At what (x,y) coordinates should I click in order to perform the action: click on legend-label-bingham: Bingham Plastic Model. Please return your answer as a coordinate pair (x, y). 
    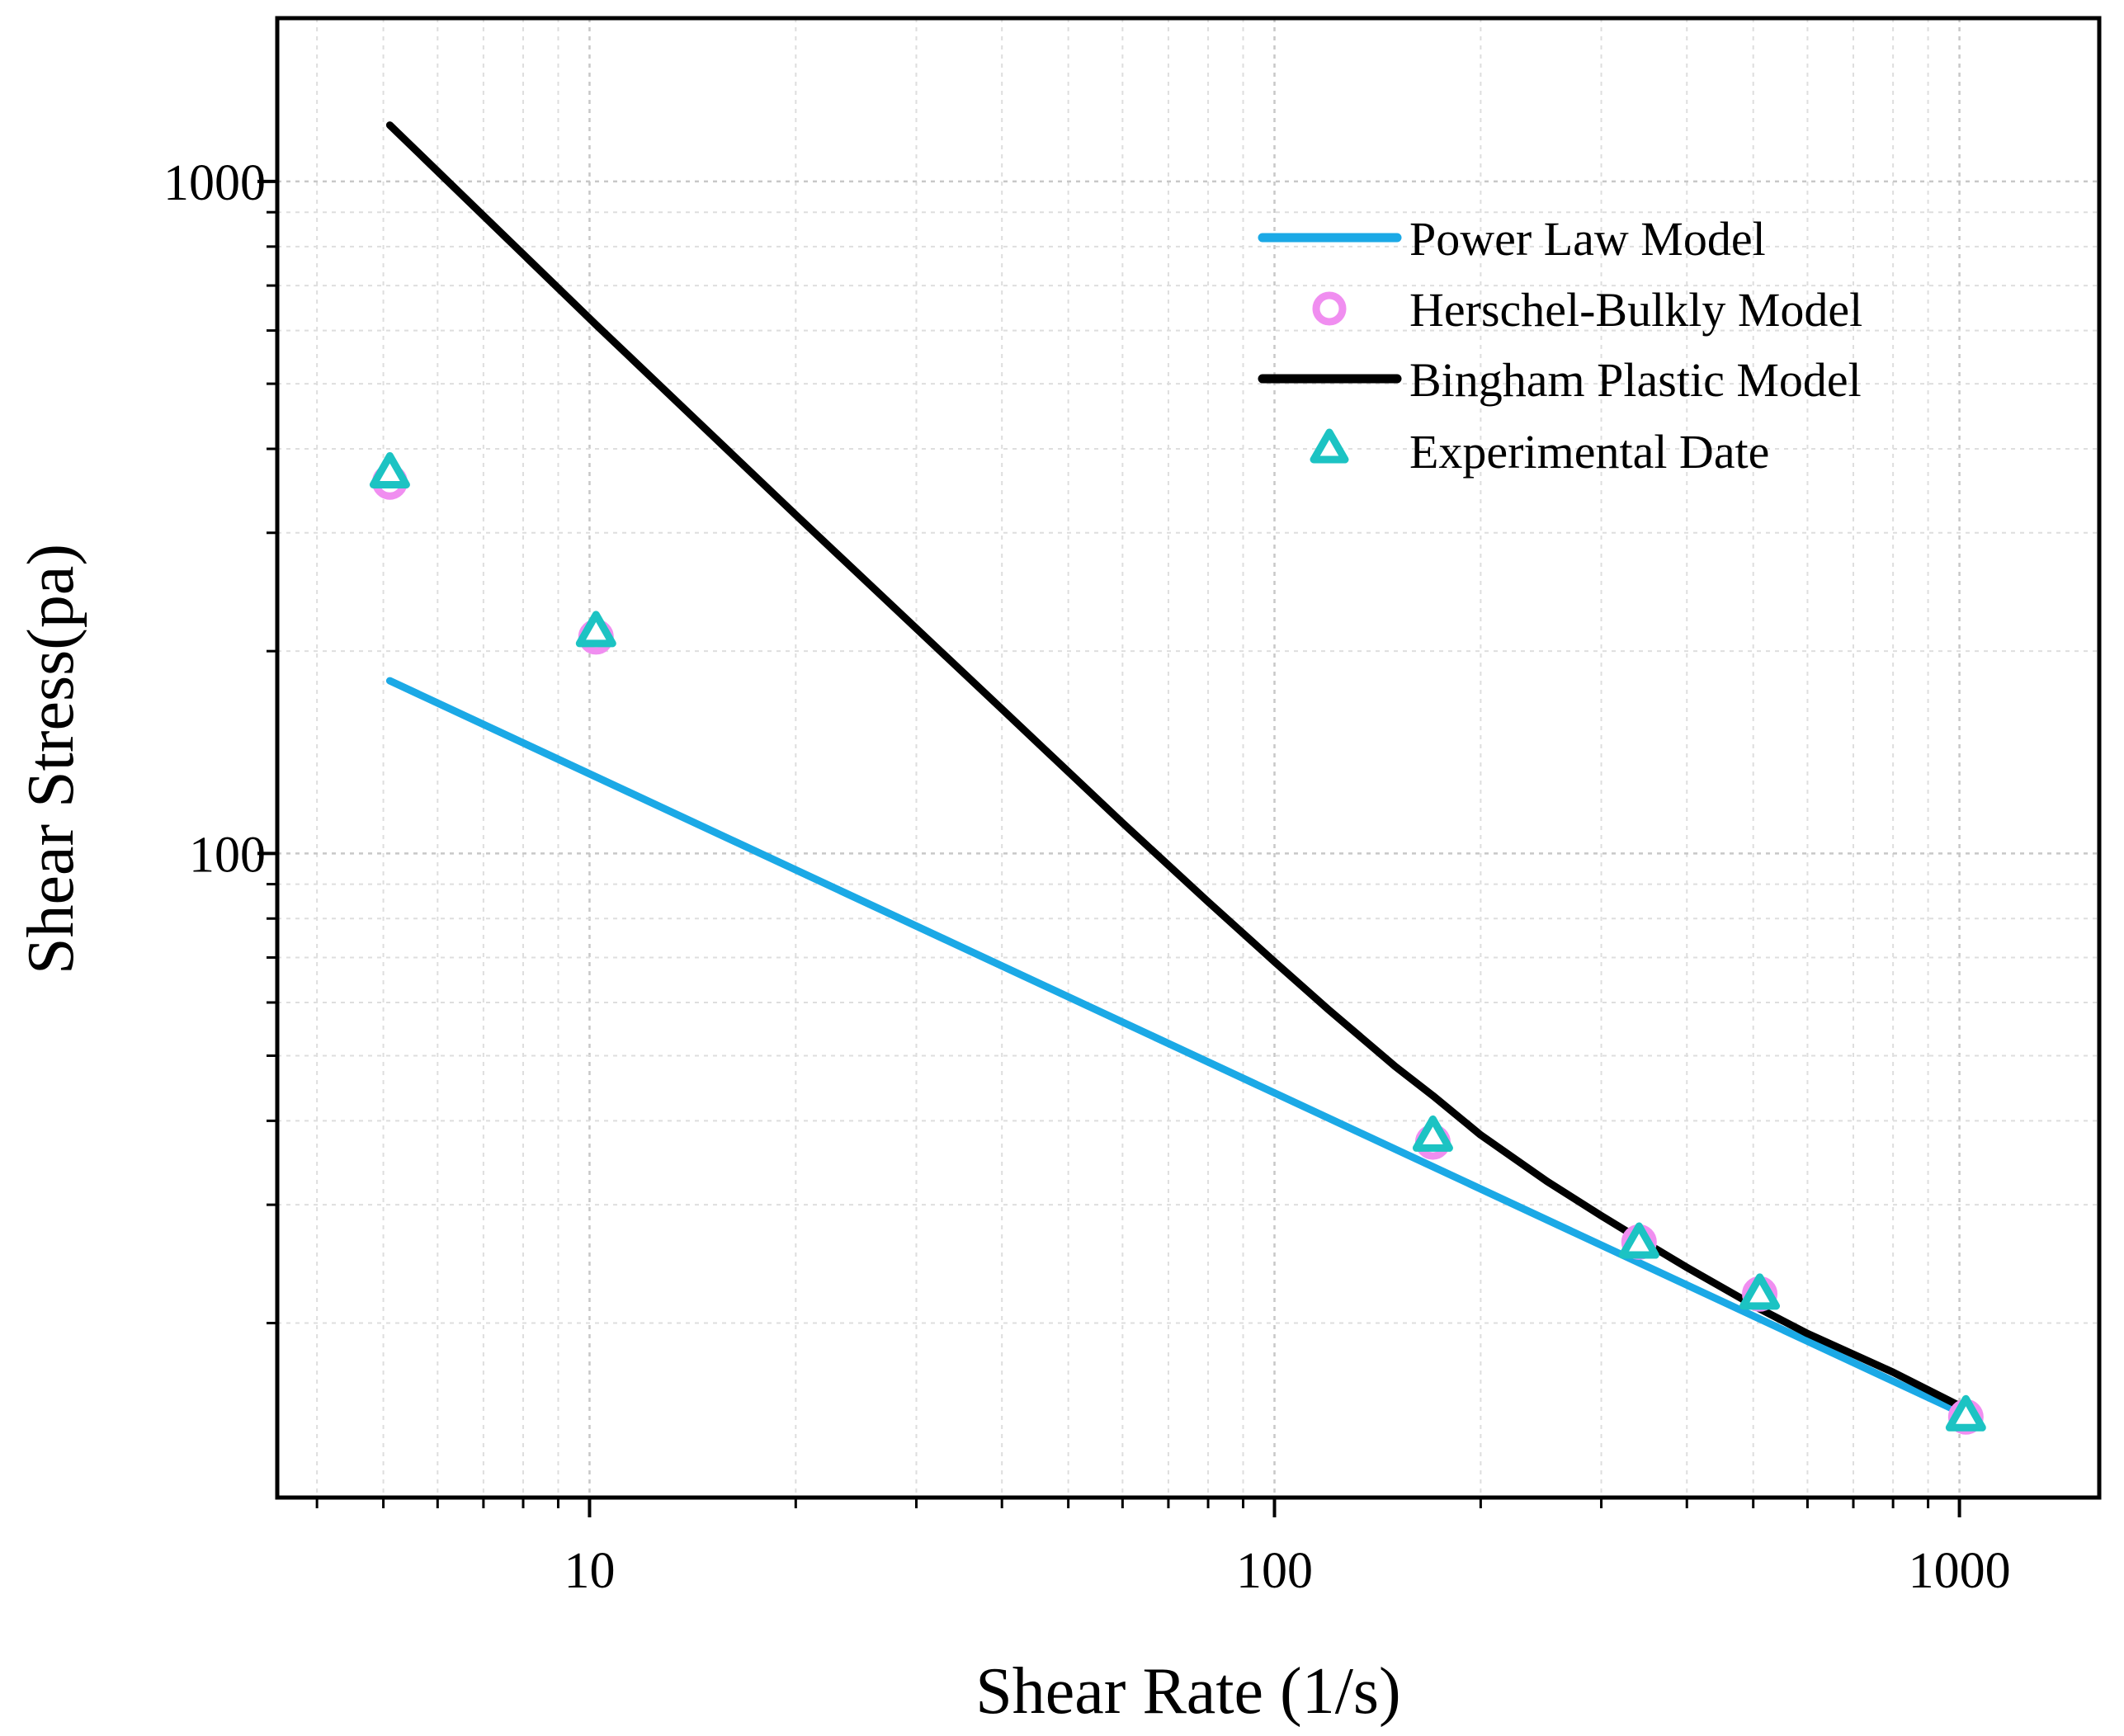
    Looking at the image, I should click on (1636, 380).